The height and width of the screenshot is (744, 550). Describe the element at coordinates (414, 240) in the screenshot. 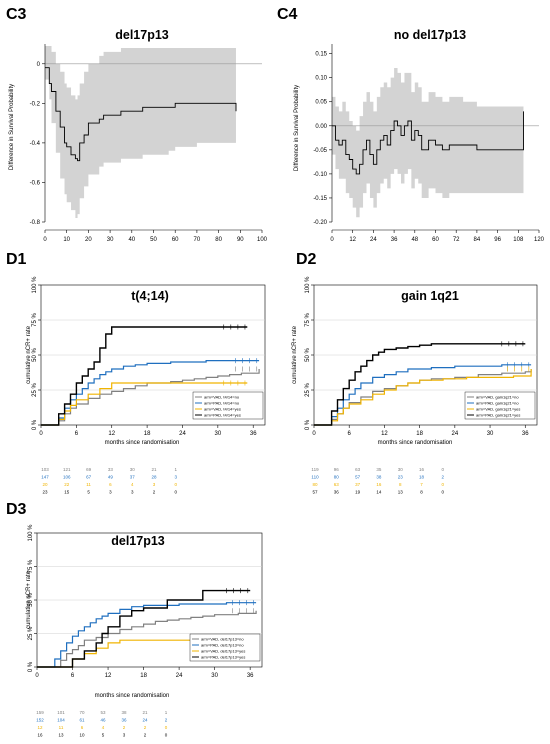

I see `x-tick-label: 48` at that location.